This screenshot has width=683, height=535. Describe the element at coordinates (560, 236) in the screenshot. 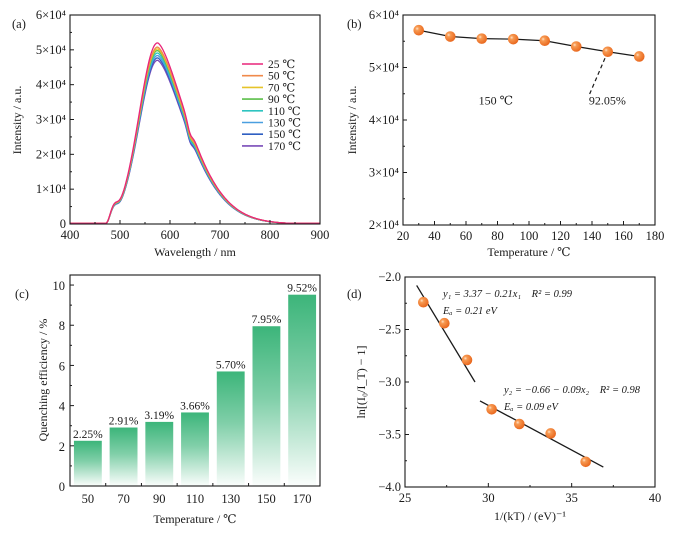

I see `x-tick-label: 120` at that location.